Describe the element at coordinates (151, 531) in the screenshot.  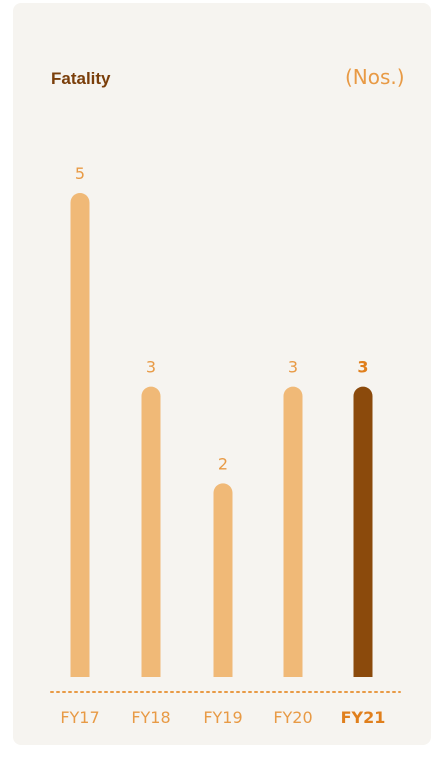
I see `bar-fy18` at that location.